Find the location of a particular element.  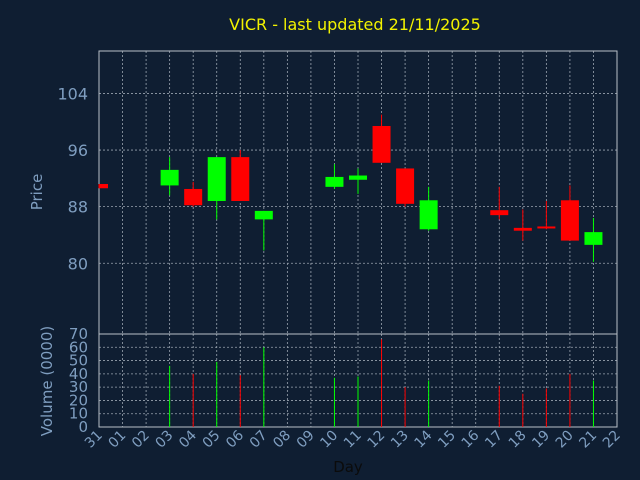

volume-tick-label: 50 is located at coordinates (78, 361).